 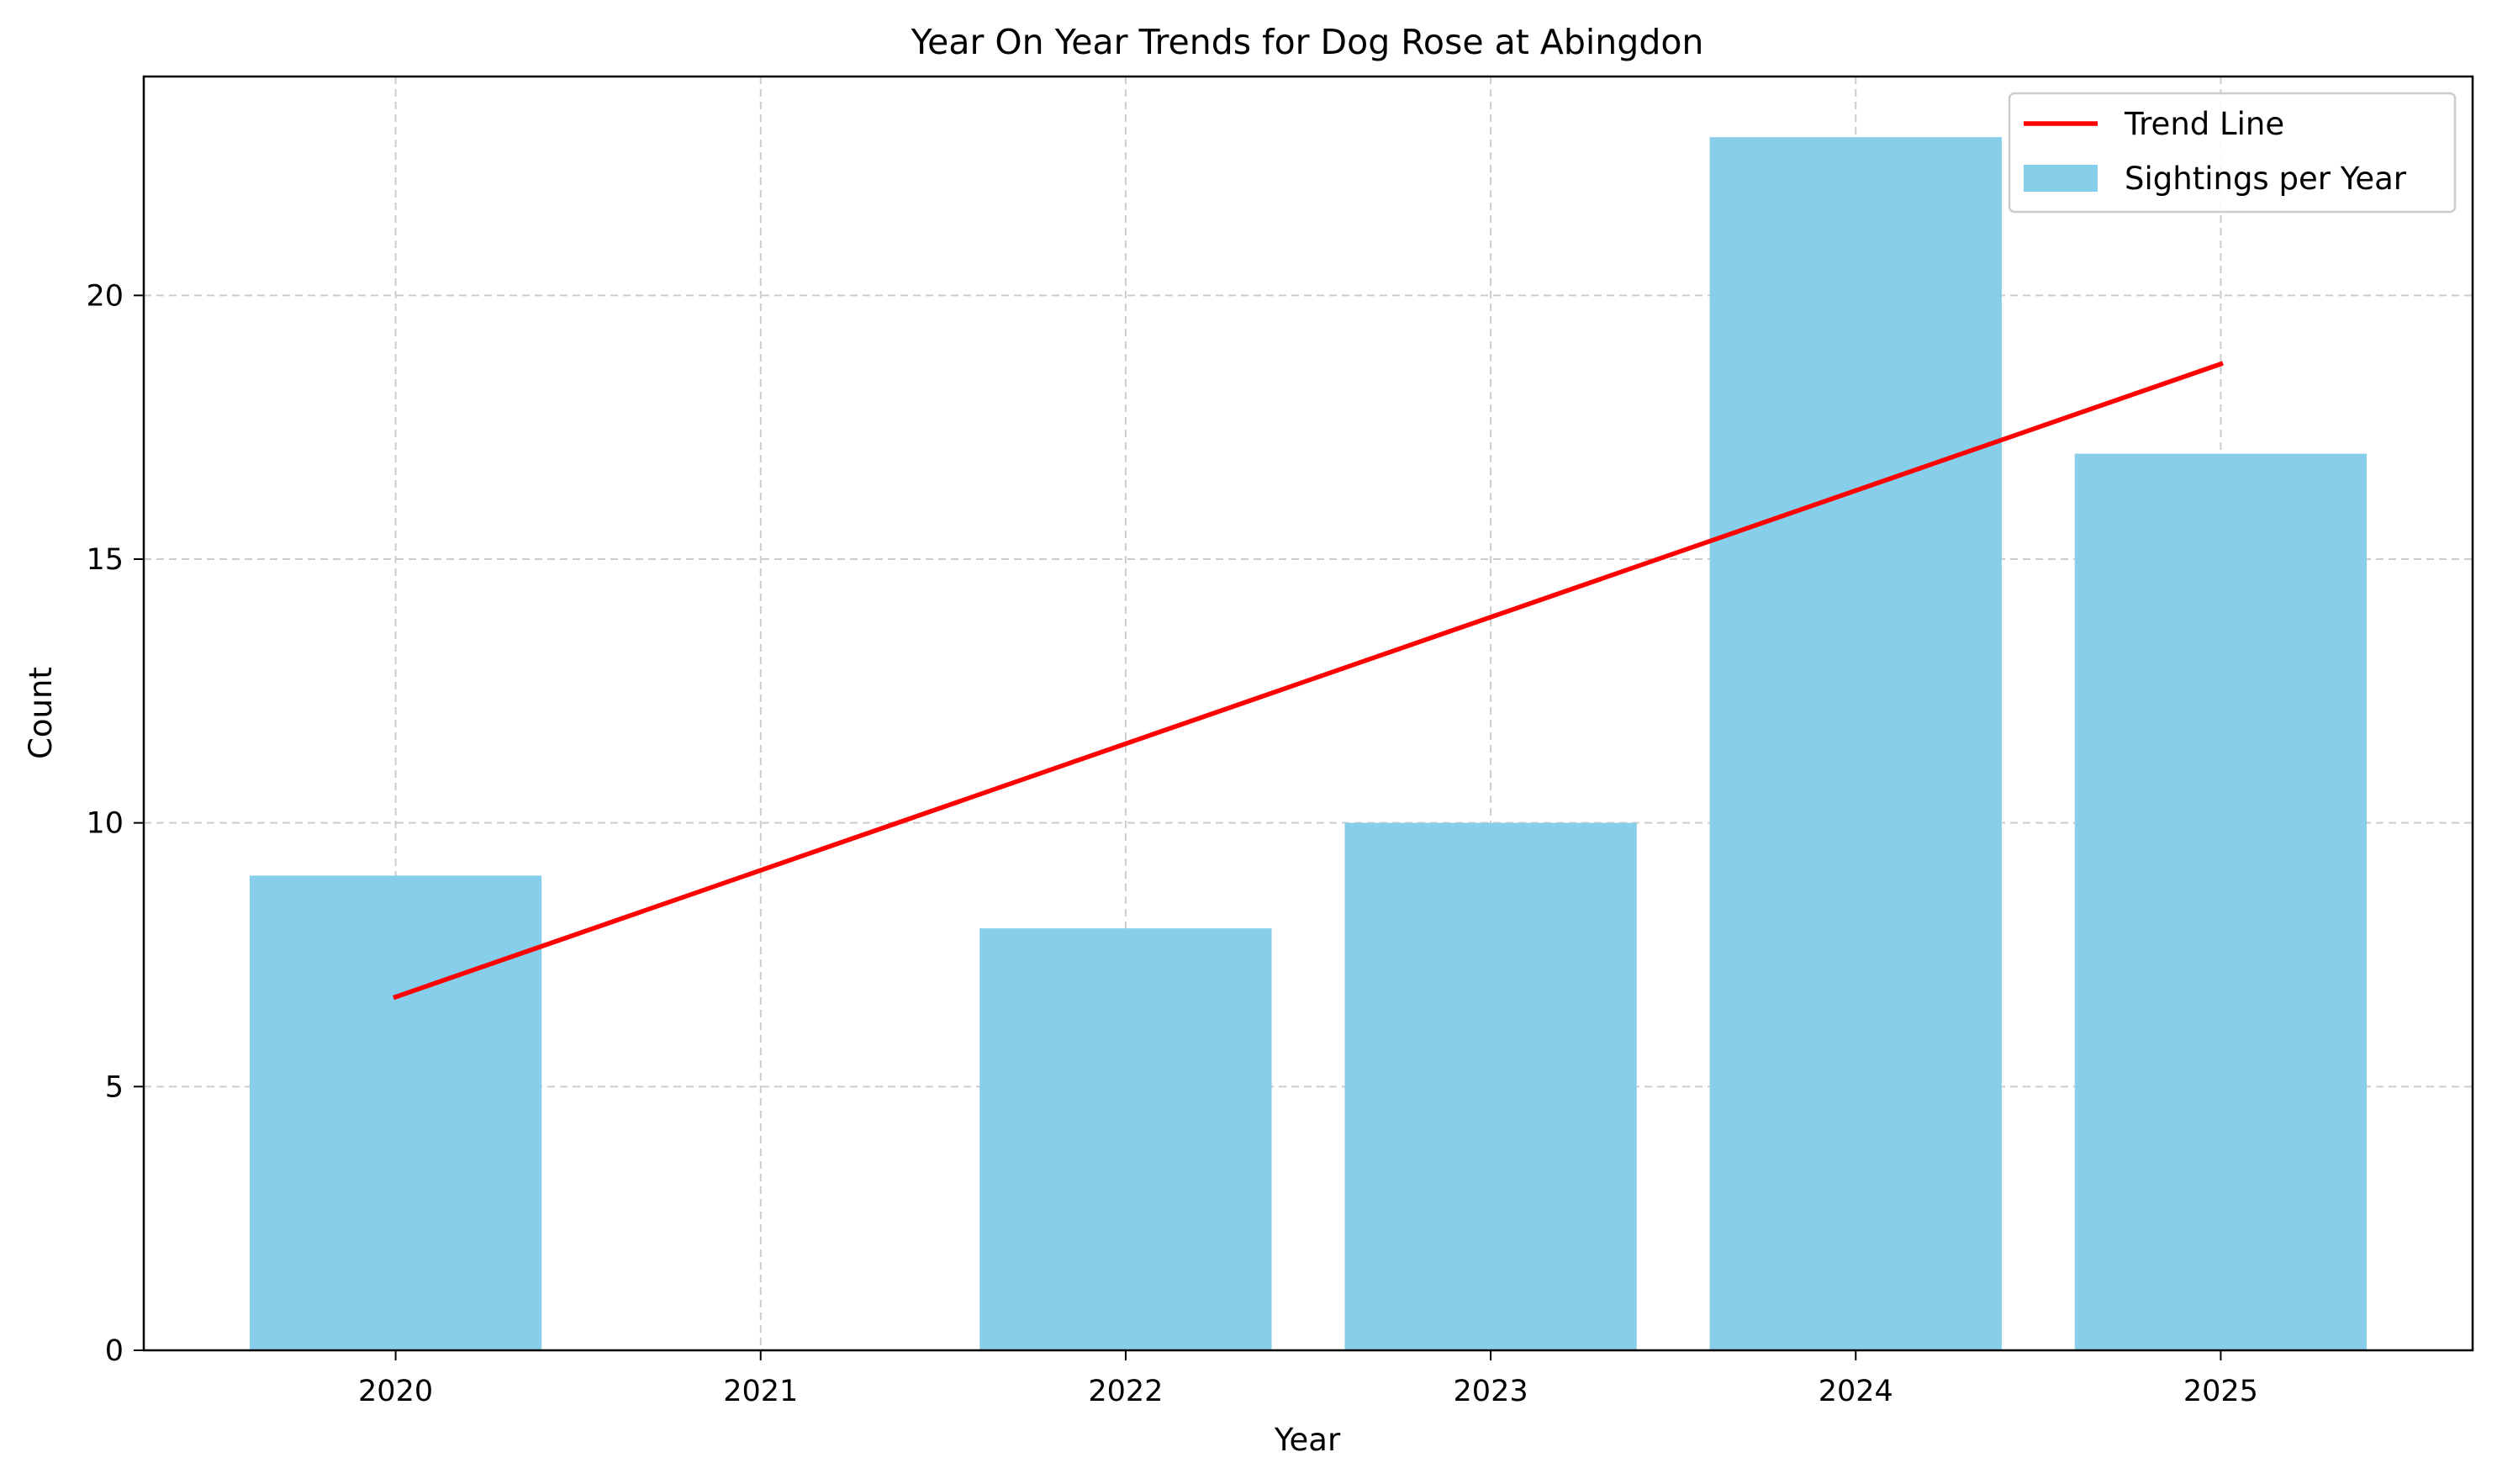 What do you see at coordinates (1308, 1379) in the screenshot?
I see `x-axis-ticks: 2020 2021 2022 2023 2024 2025` at bounding box center [1308, 1379].